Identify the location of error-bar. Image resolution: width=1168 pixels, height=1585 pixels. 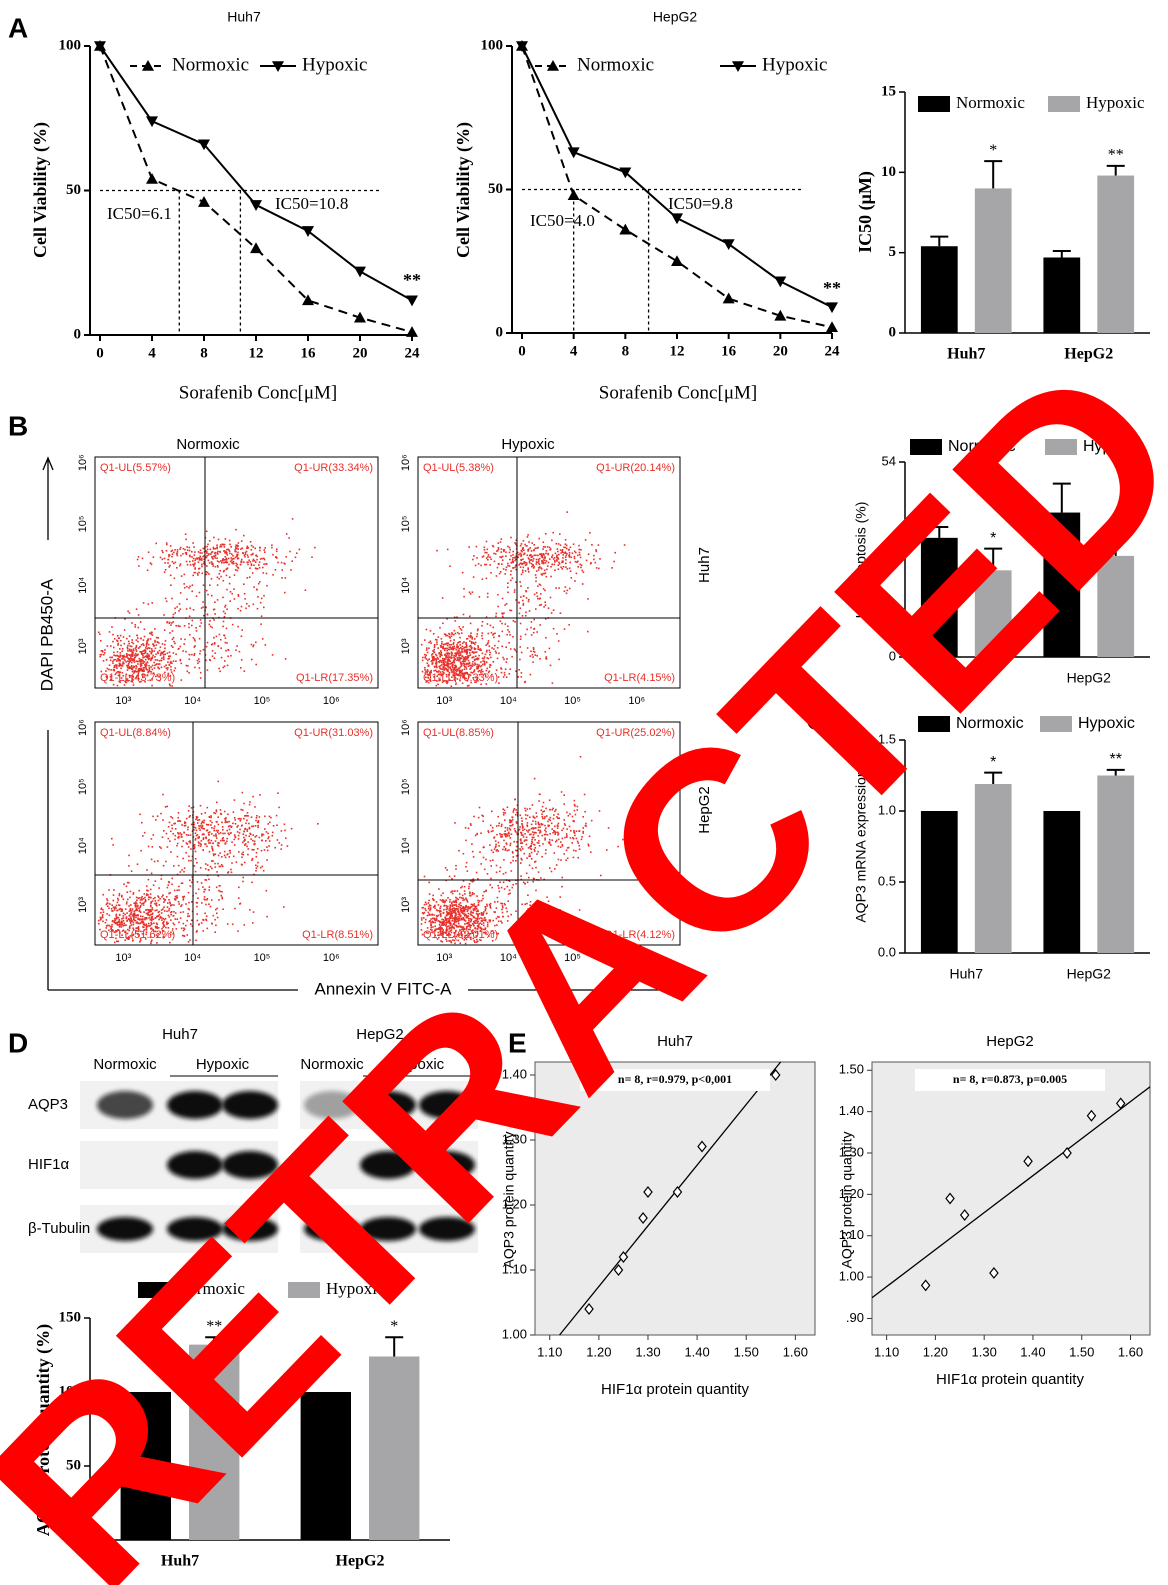
(993, 174).